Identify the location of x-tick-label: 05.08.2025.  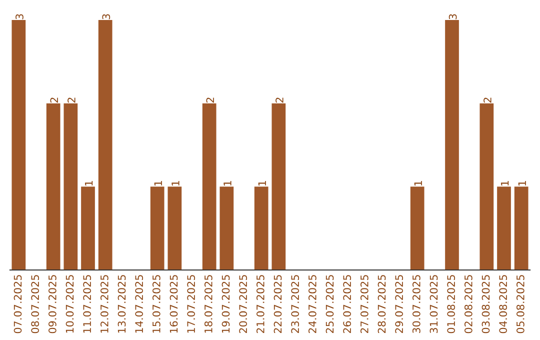
(520, 304).